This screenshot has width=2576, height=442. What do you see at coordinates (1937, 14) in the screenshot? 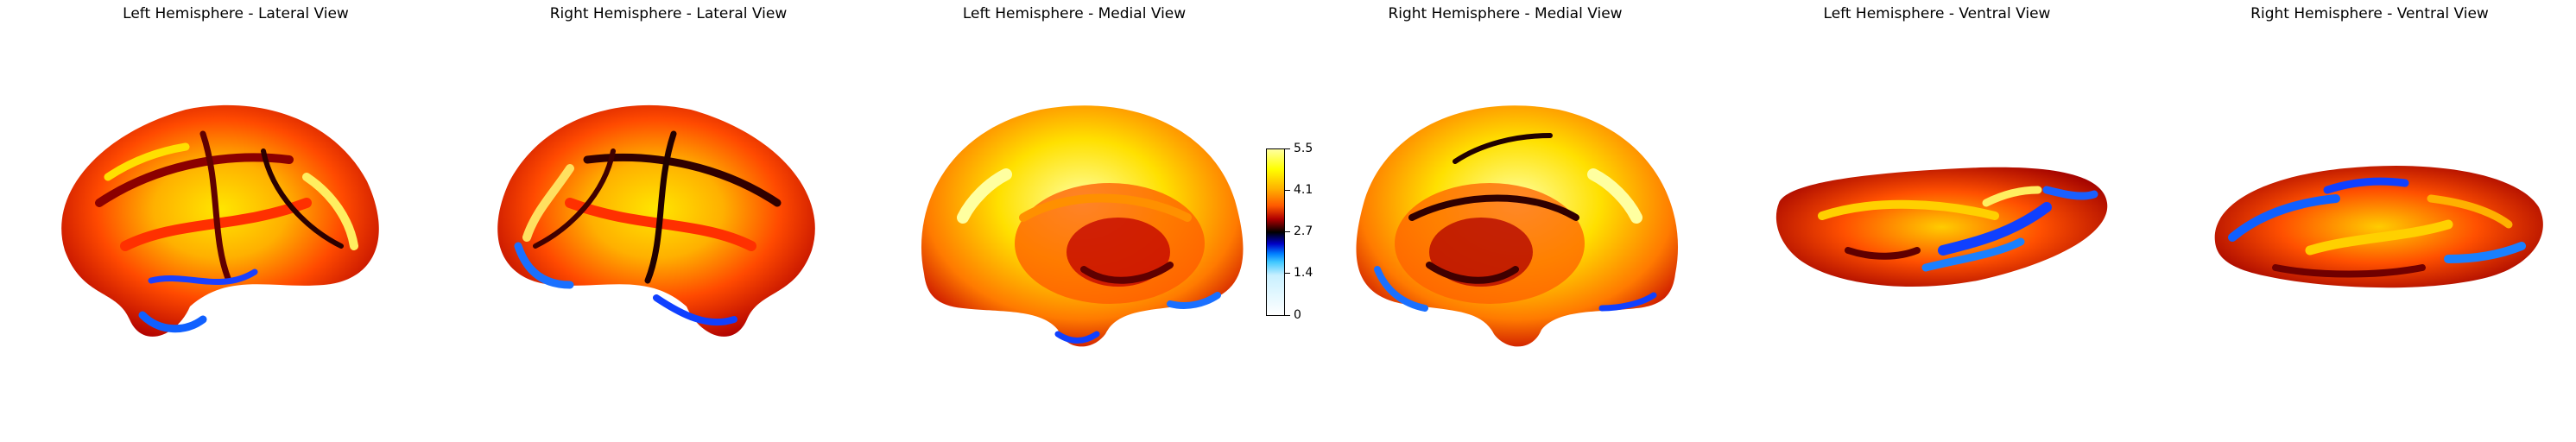
I see `panel-title-left-ventral: Left Hemisphere - Ventral View` at bounding box center [1937, 14].